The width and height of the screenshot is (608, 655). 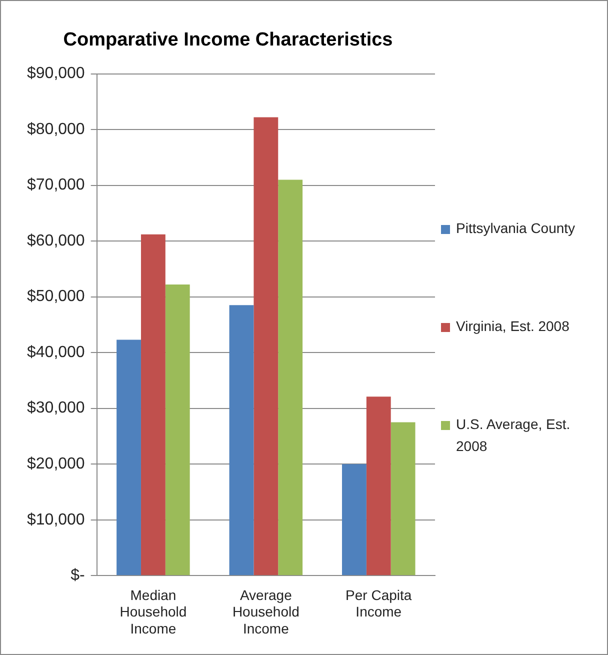 What do you see at coordinates (55, 185) in the screenshot?
I see `y-tick-label: $70,000` at bounding box center [55, 185].